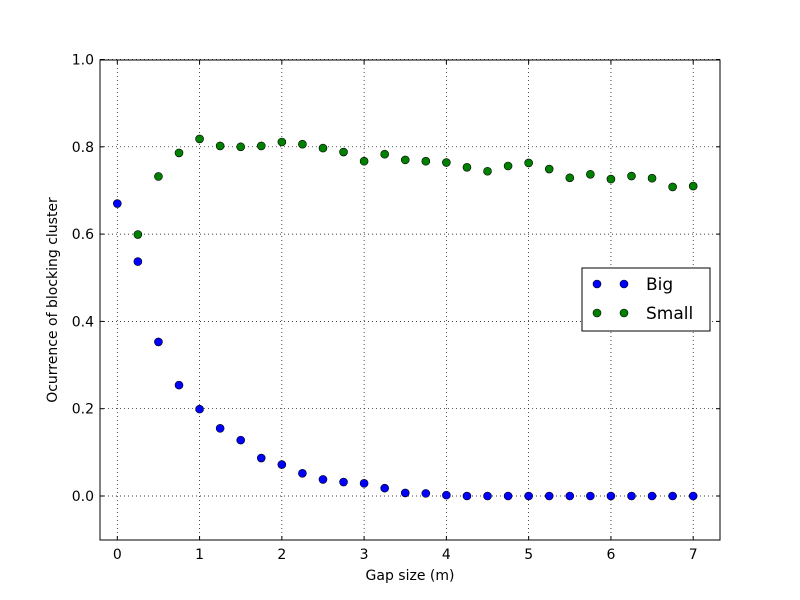 The height and width of the screenshot is (600, 800). I want to click on x-tick-label: 1, so click(199, 555).